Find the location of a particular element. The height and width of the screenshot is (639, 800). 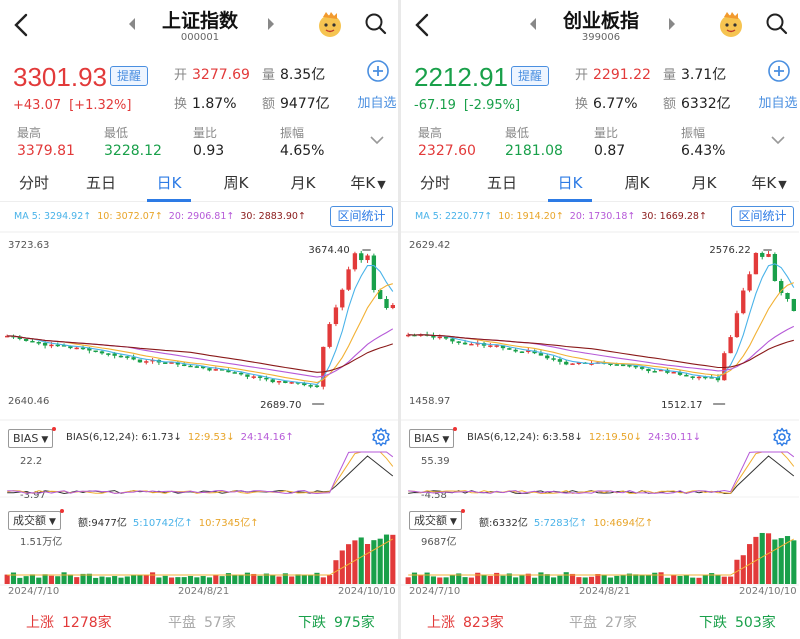

ma10-line is located at coordinates (200, 333).